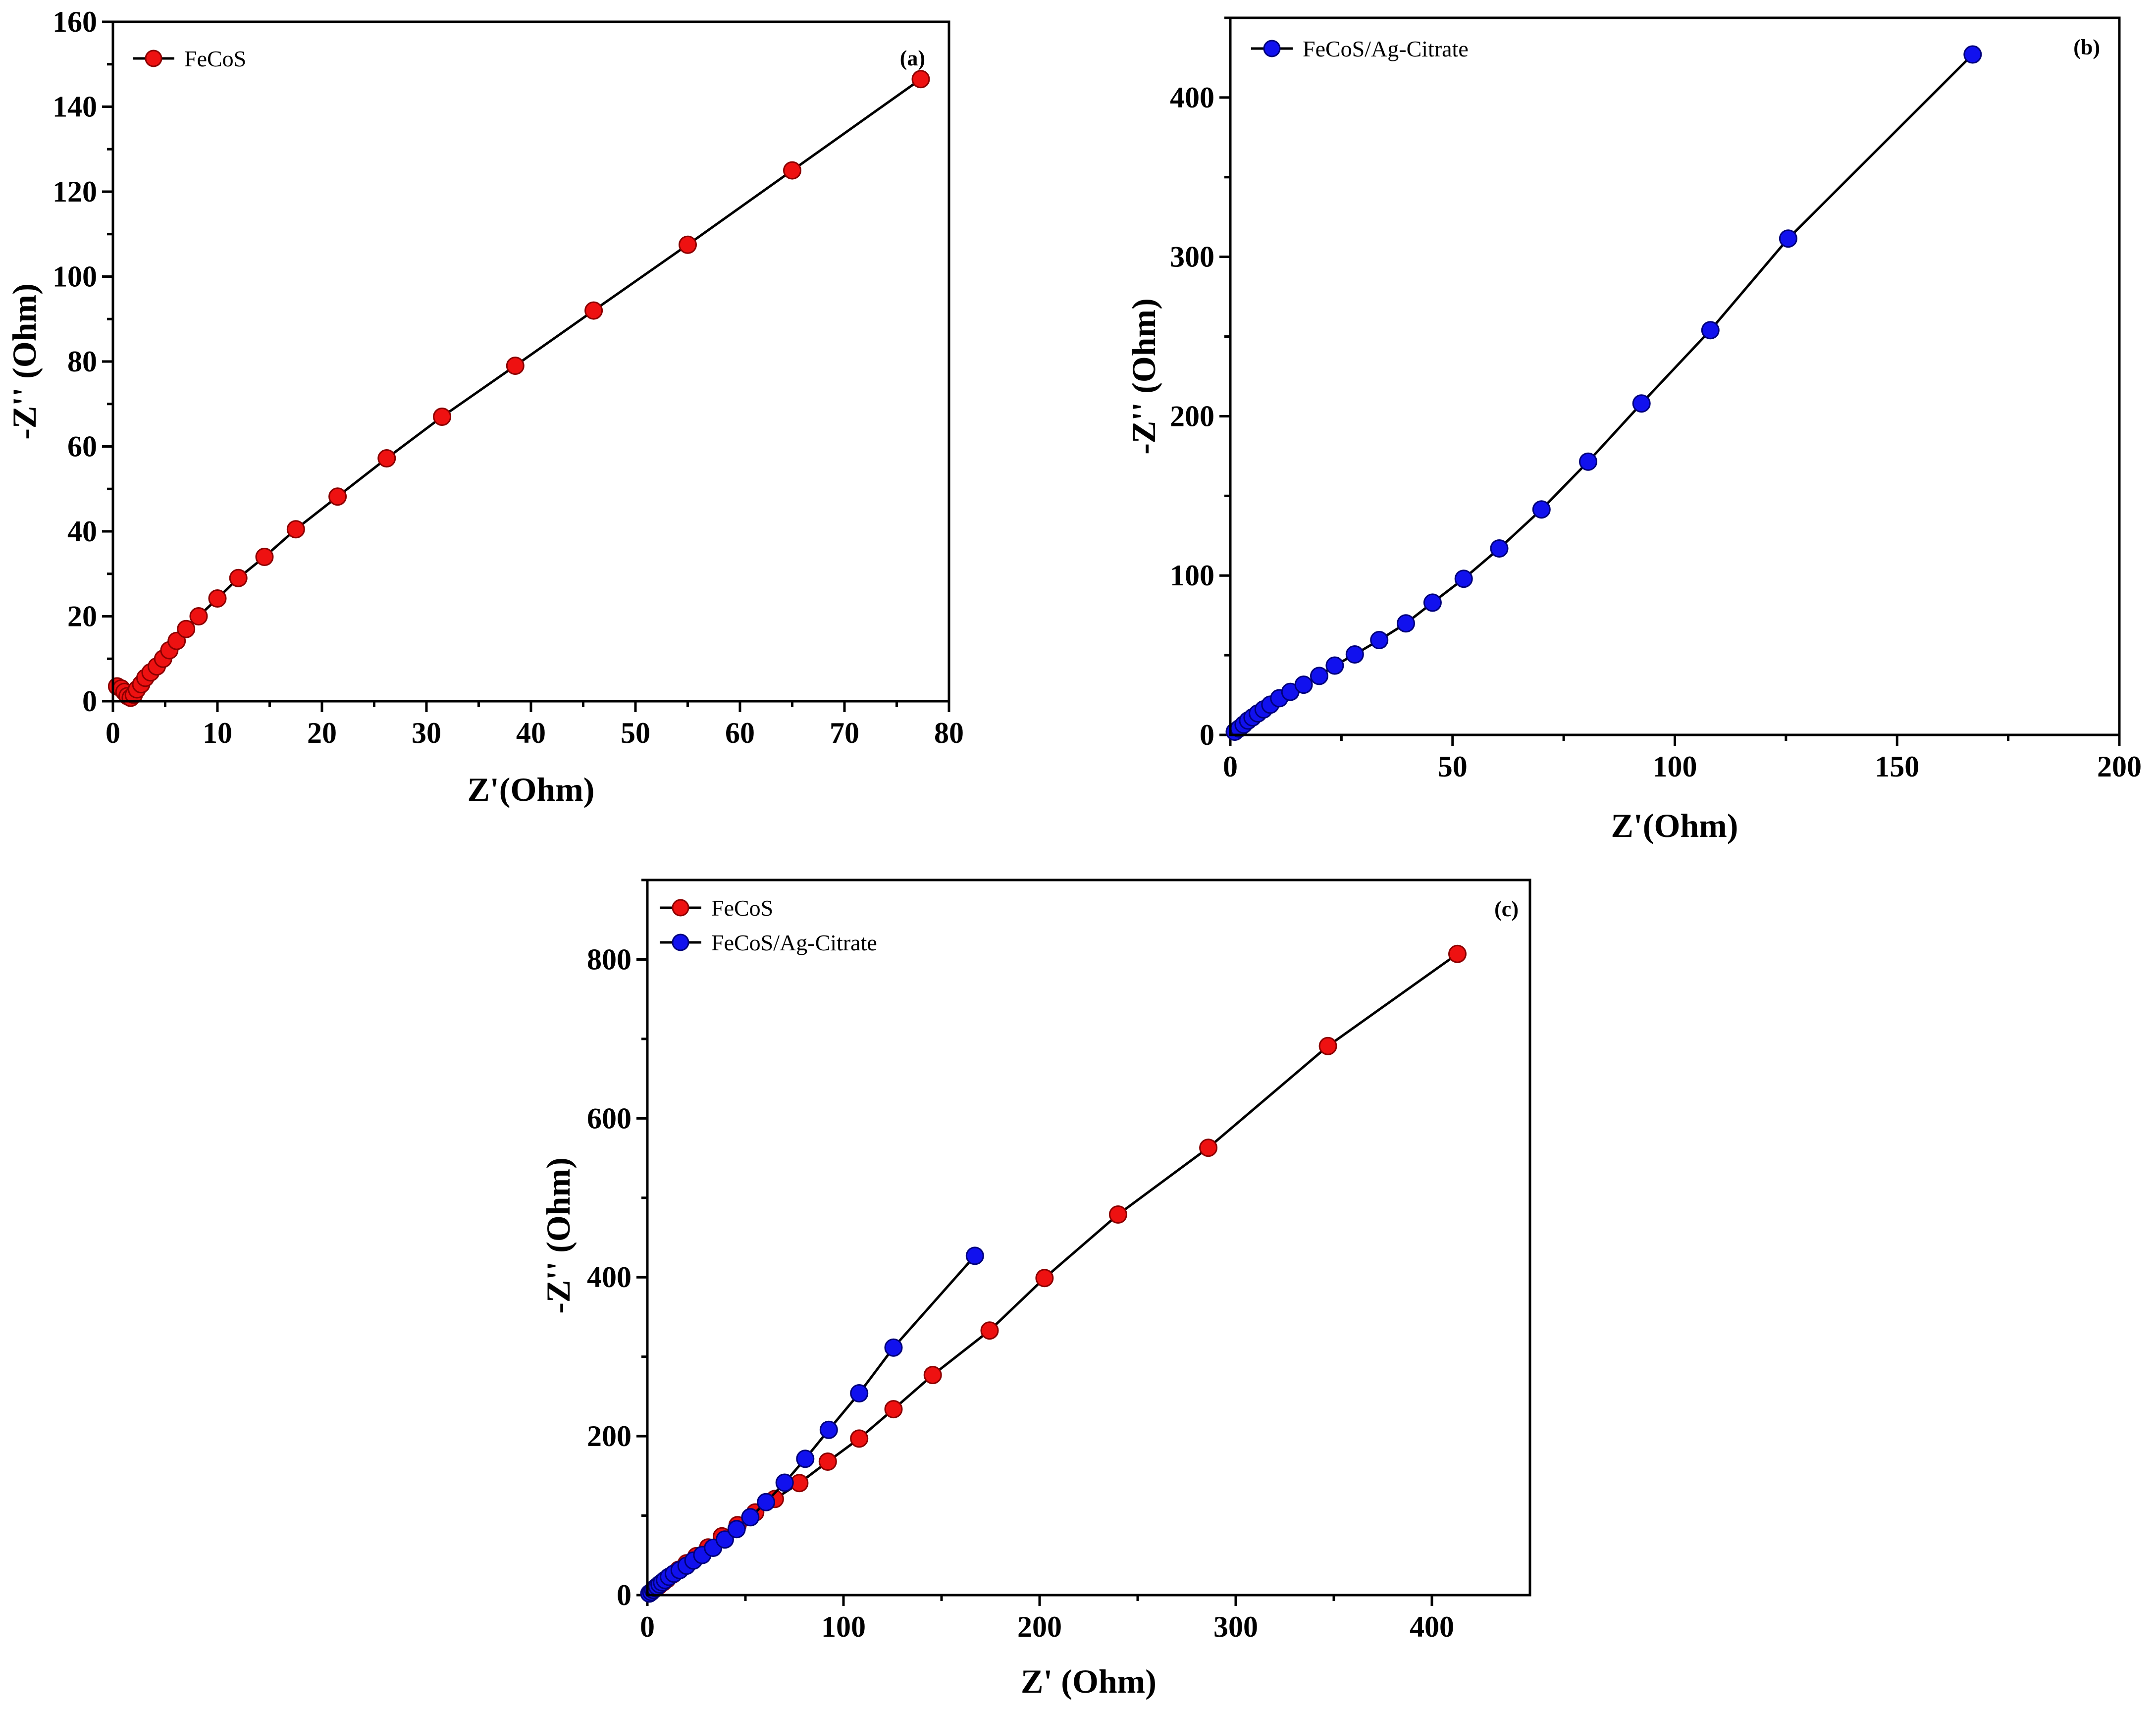 Image resolution: width=2156 pixels, height=1709 pixels. What do you see at coordinates (558, 1235) in the screenshot?
I see `y-axis-title-c: -Z'' (Ohm)` at bounding box center [558, 1235].